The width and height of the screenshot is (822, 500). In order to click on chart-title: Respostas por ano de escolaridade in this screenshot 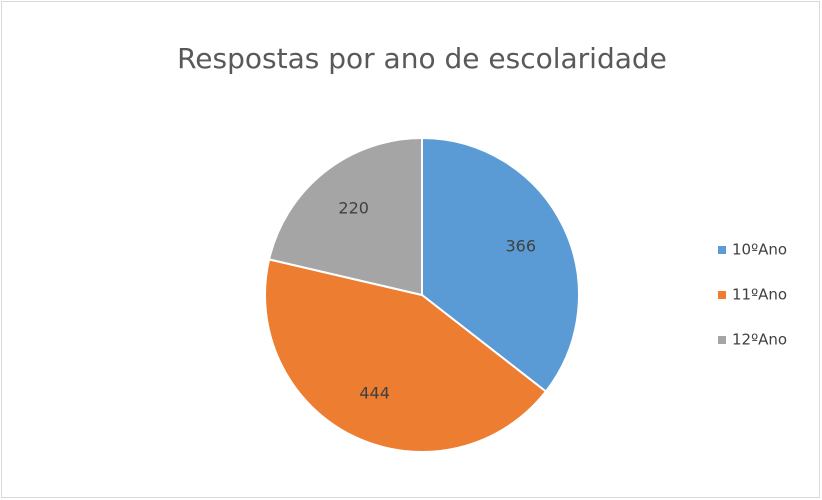, I will do `click(422, 58)`.